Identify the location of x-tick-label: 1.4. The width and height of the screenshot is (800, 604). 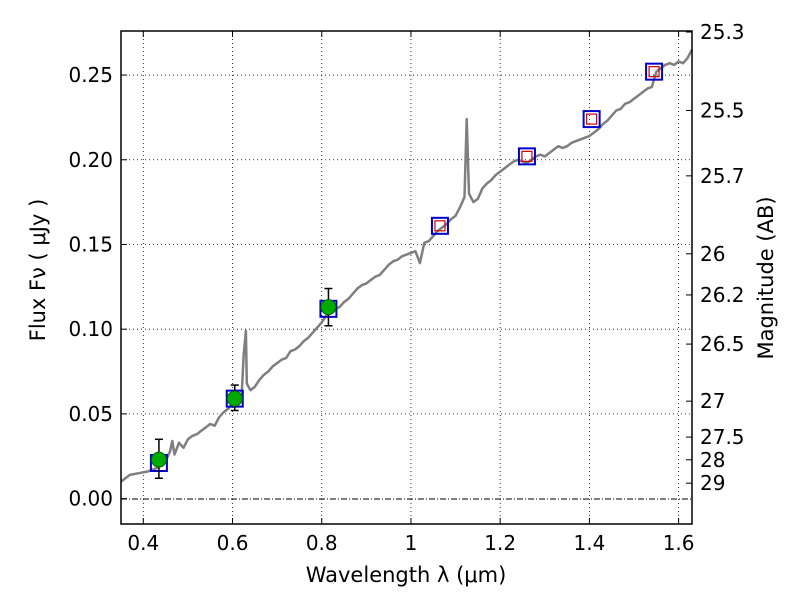
(589, 543).